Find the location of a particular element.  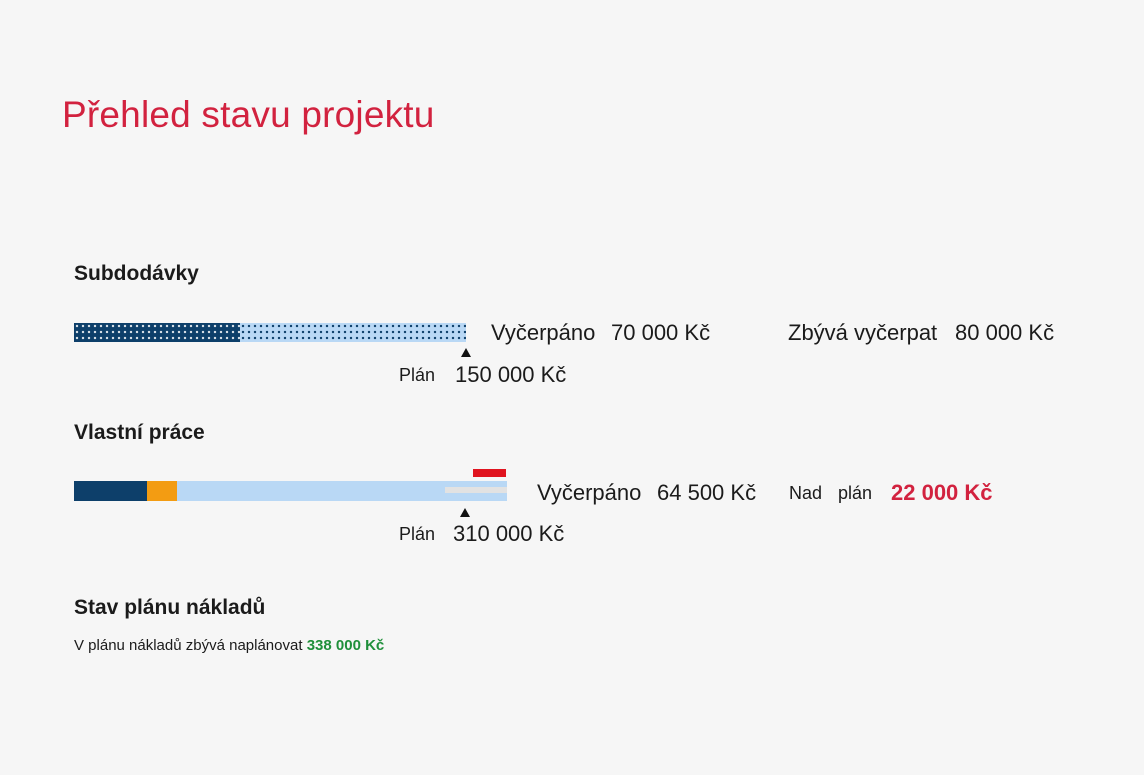

vlastni-prace-over-label-1: Nad is located at coordinates (806, 493).